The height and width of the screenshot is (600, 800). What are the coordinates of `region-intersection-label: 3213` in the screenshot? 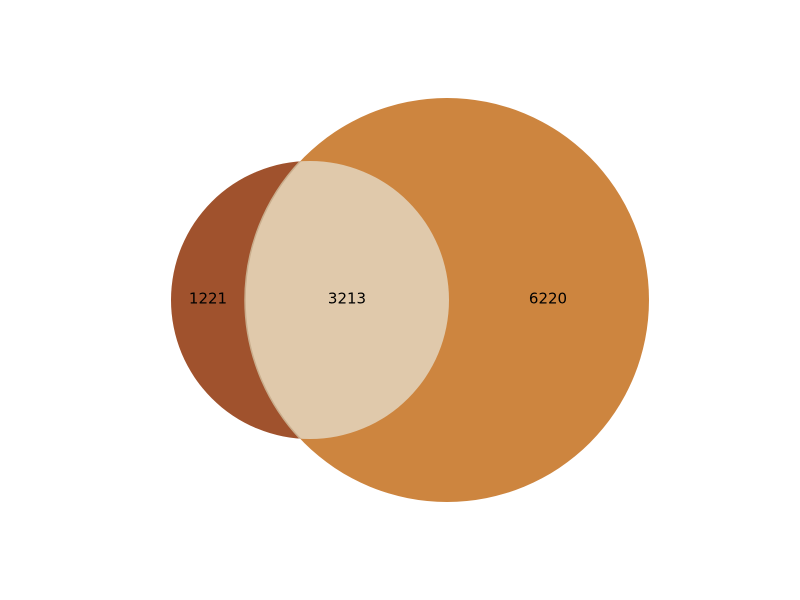 It's located at (347, 299).